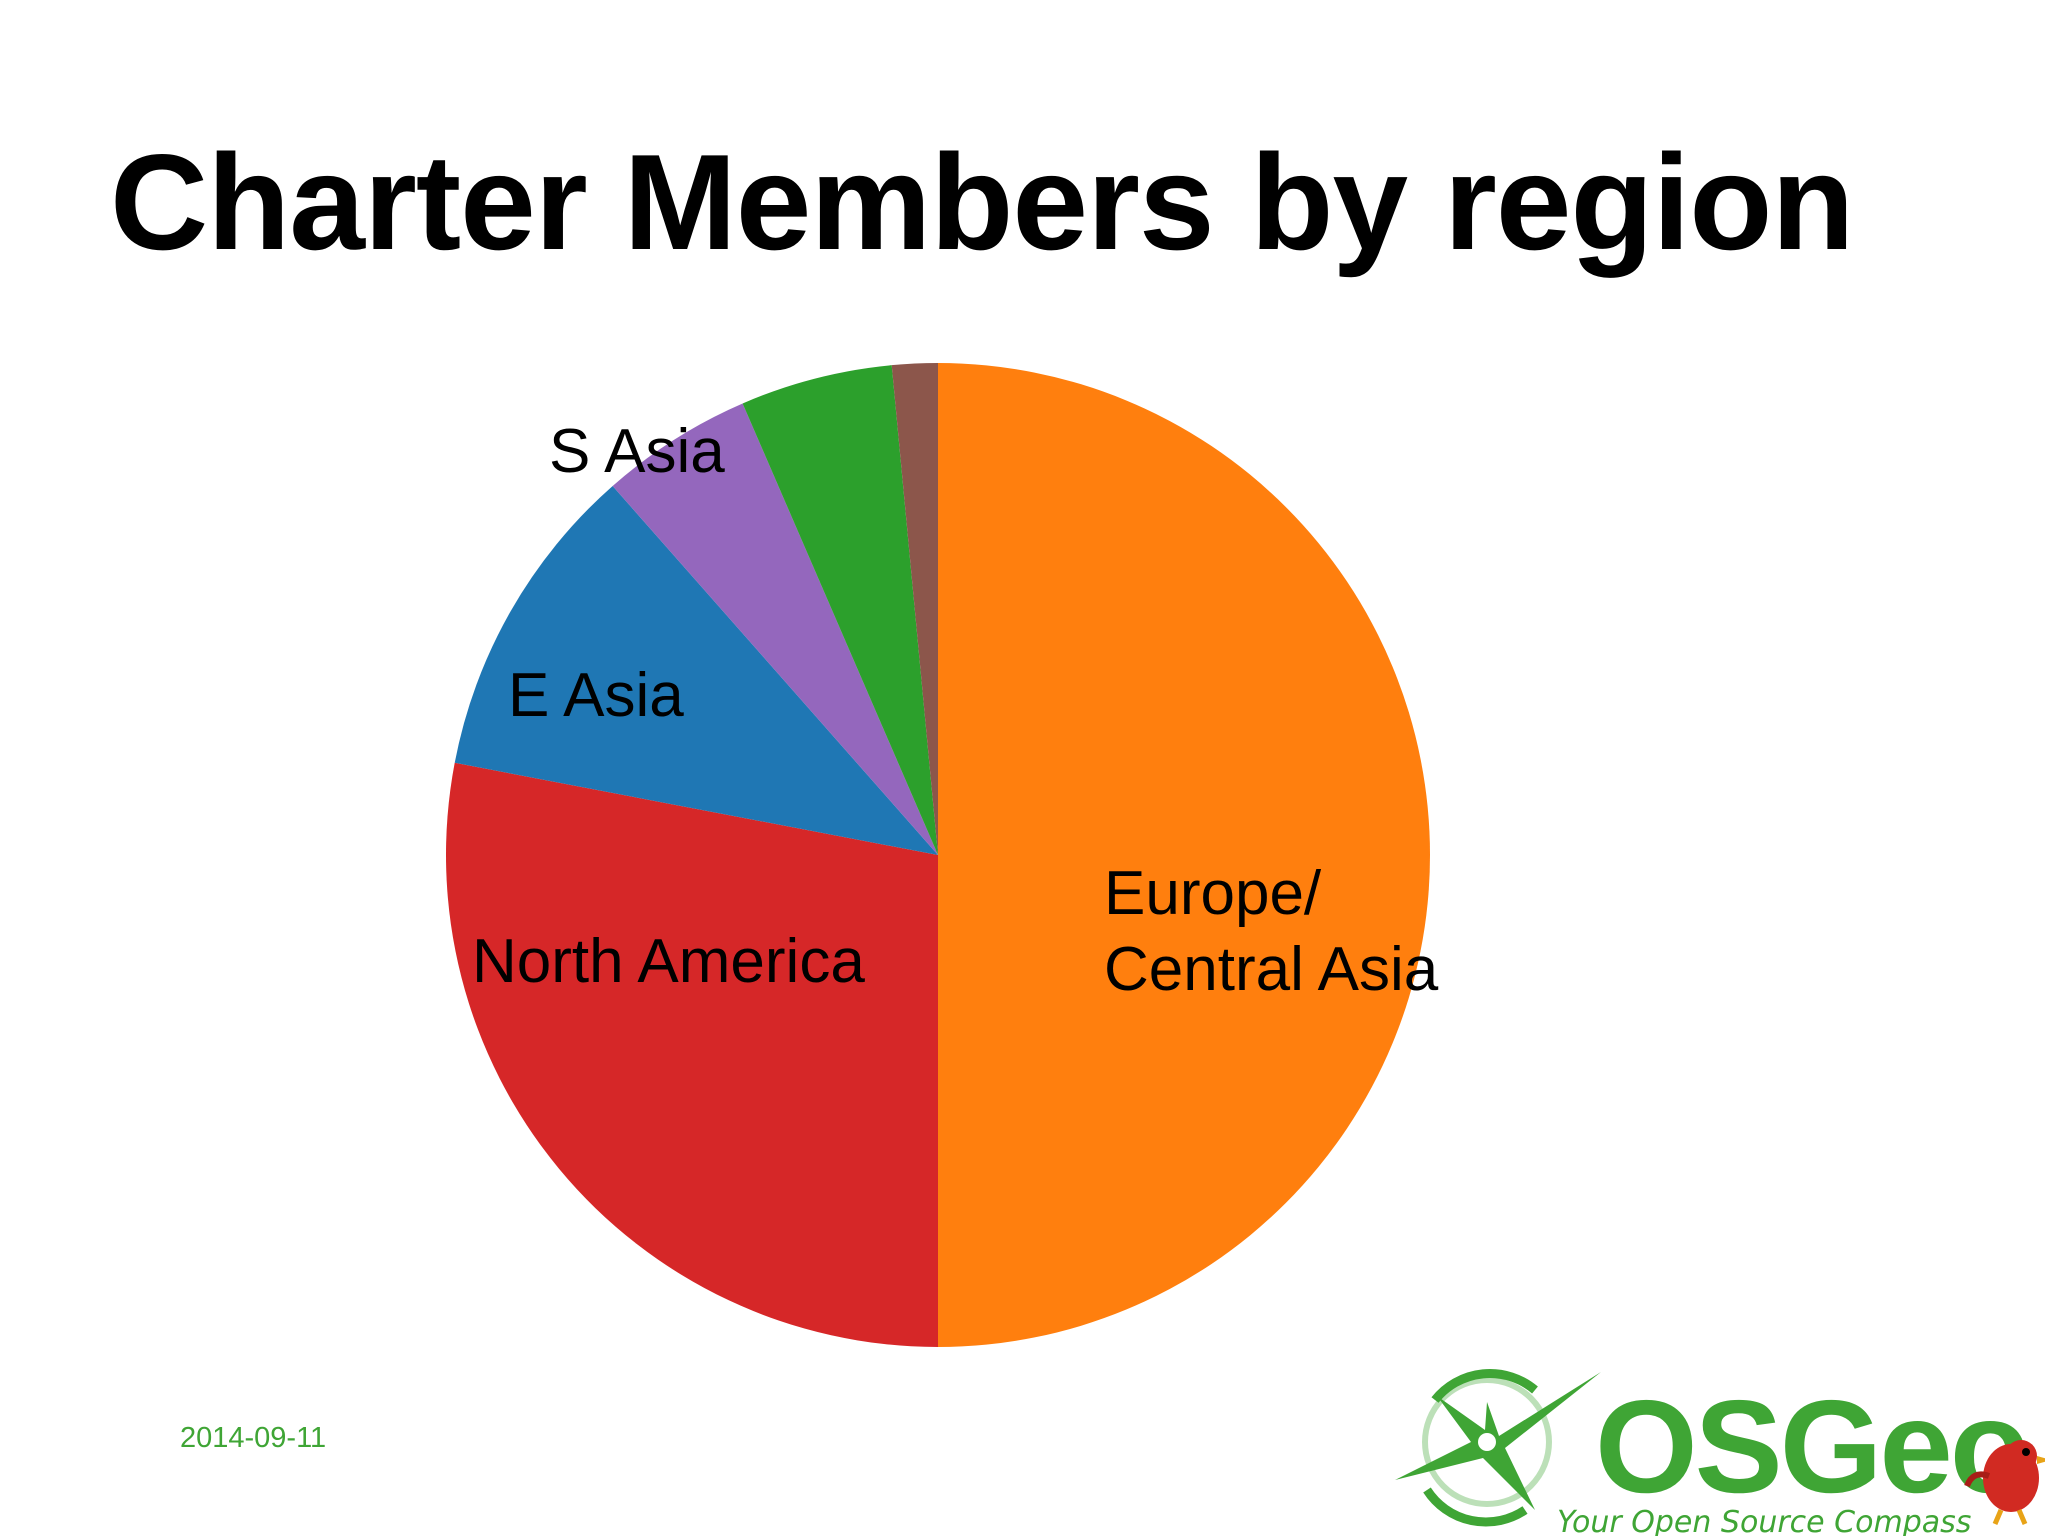  What do you see at coordinates (1271, 931) in the screenshot?
I see `slice-label-0: Europe/Central Asia` at bounding box center [1271, 931].